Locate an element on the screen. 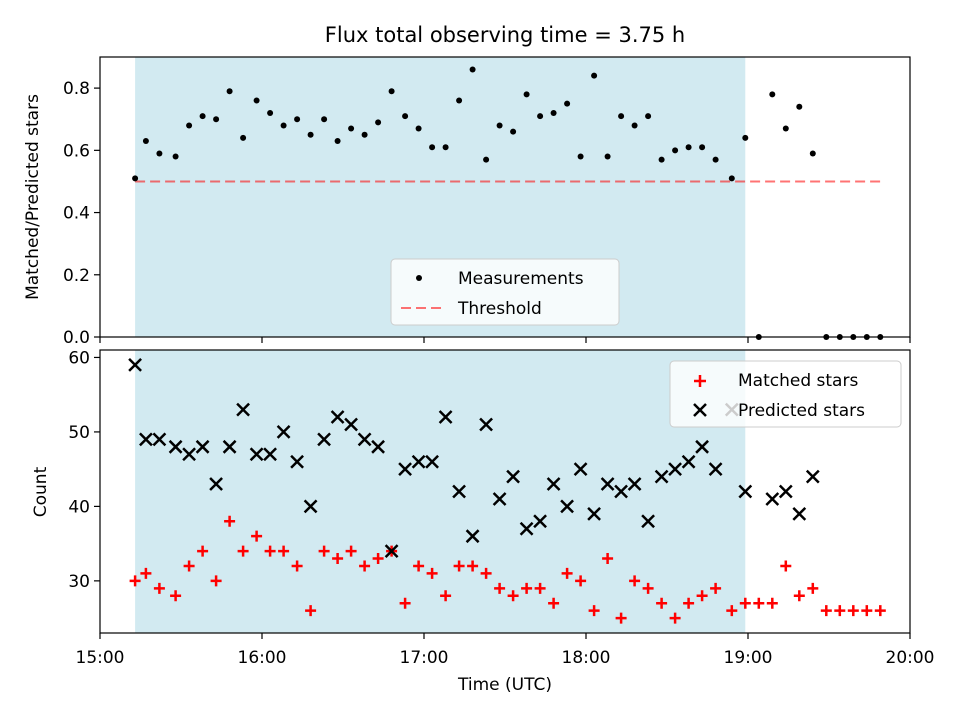  top-y-tick-label: 0.0 is located at coordinates (76, 338).